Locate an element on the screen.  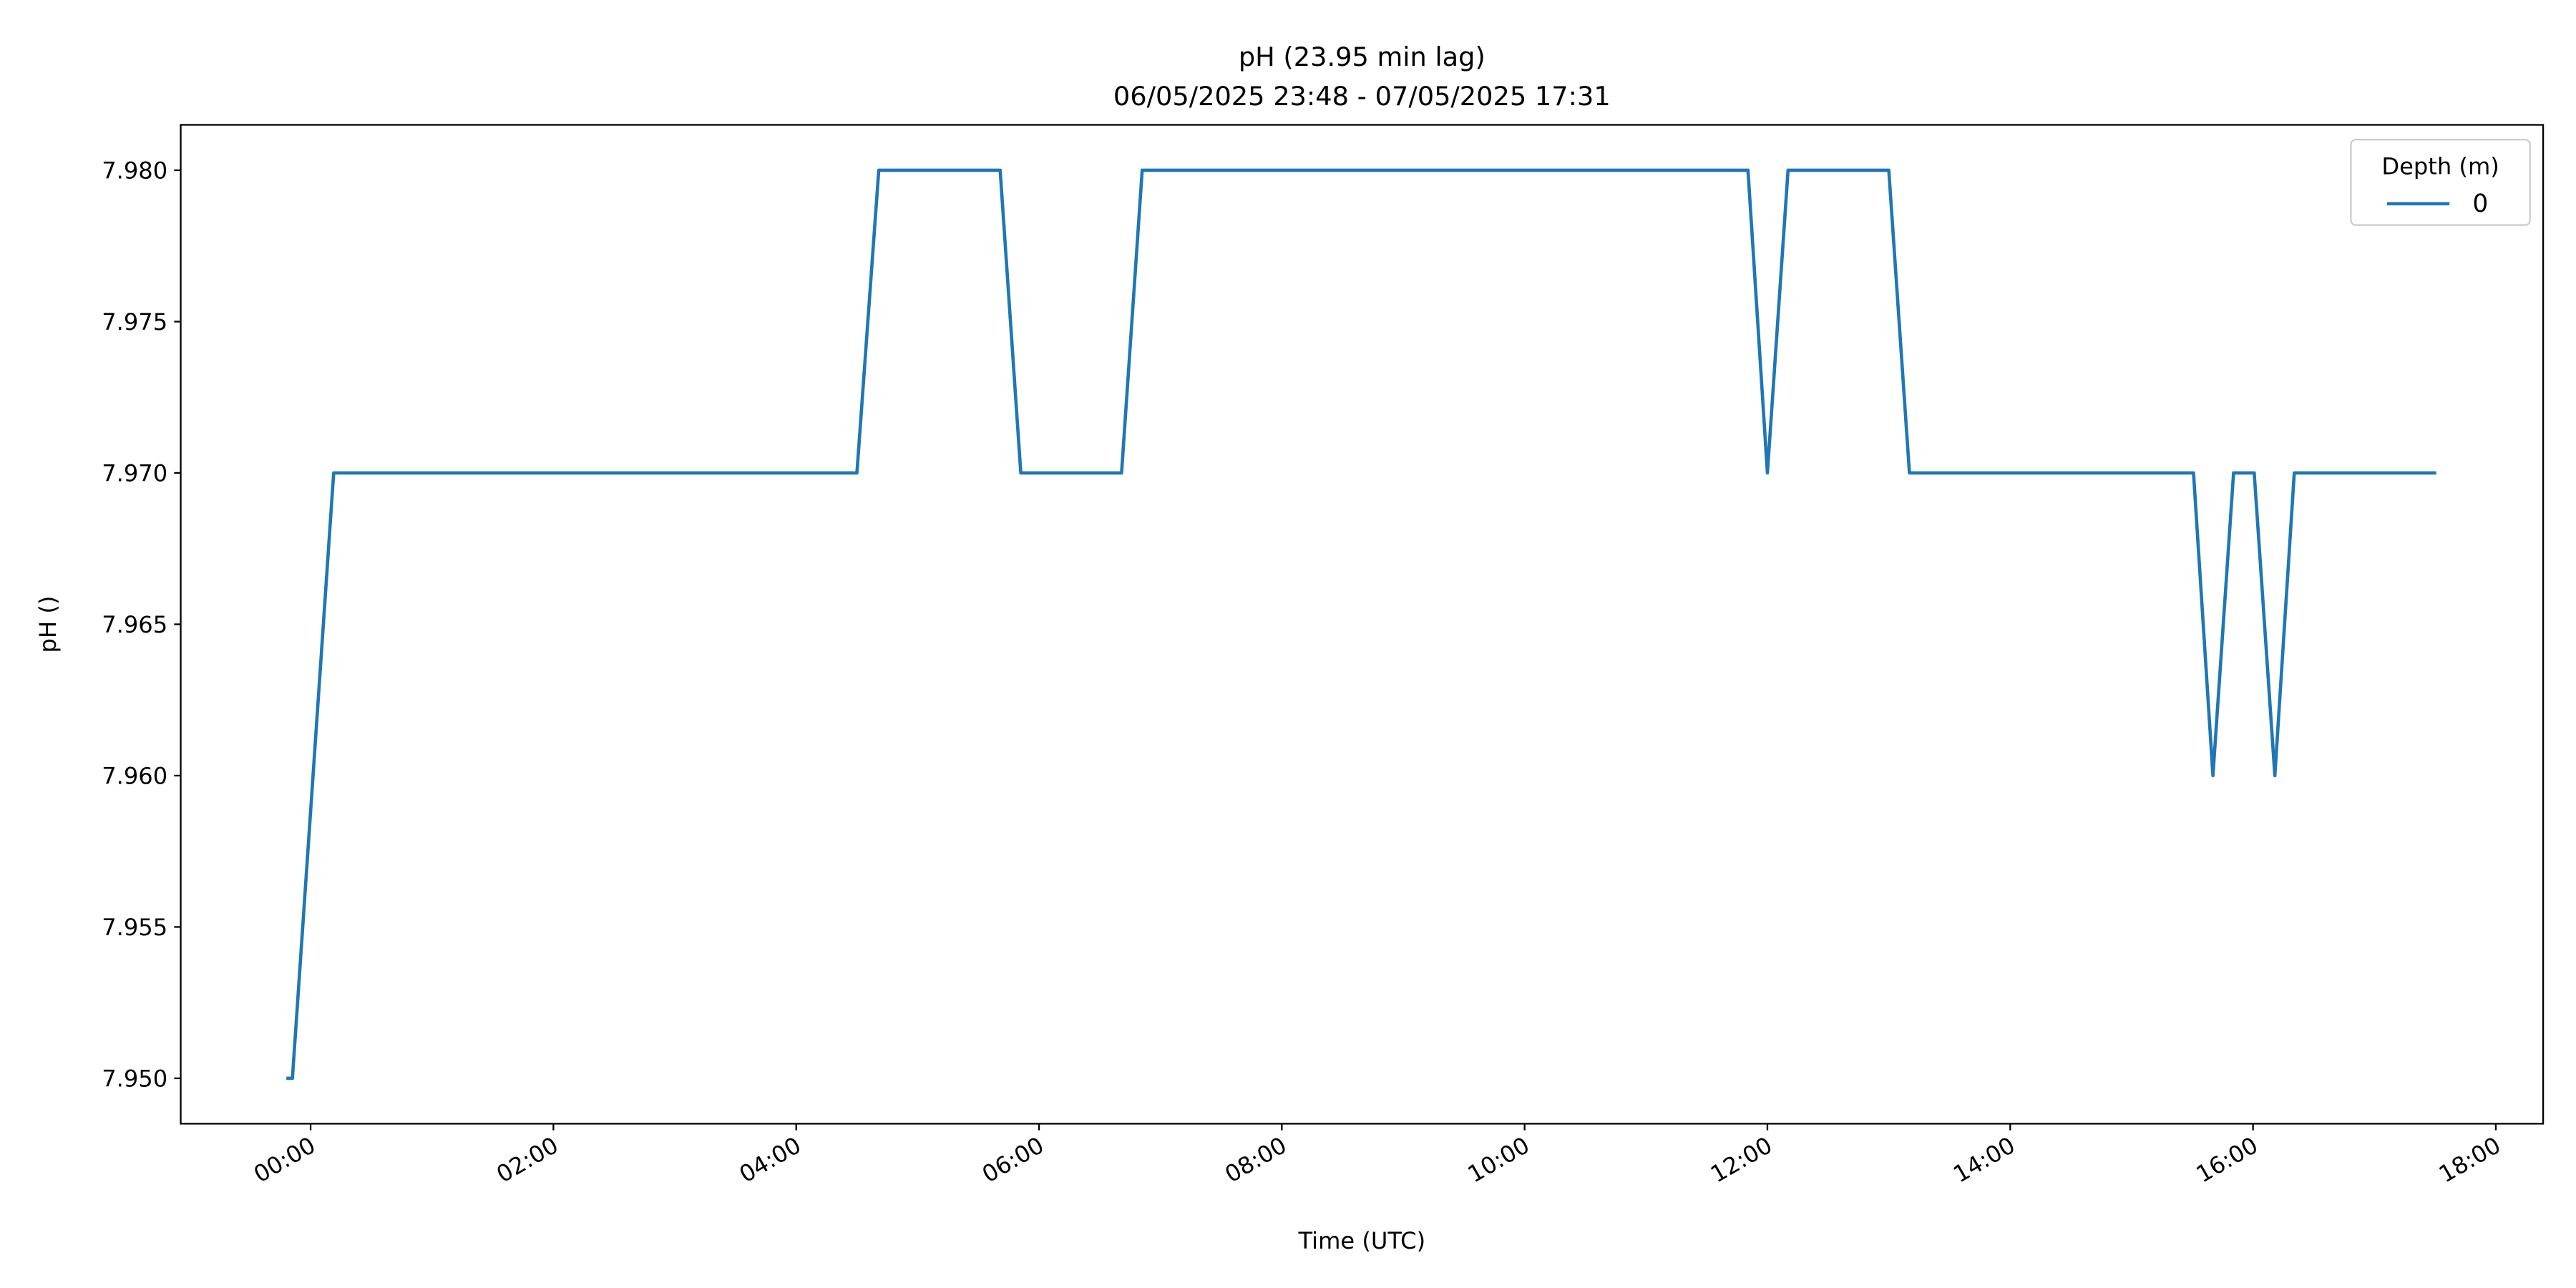
legend-label: 0 is located at coordinates (2480, 204).